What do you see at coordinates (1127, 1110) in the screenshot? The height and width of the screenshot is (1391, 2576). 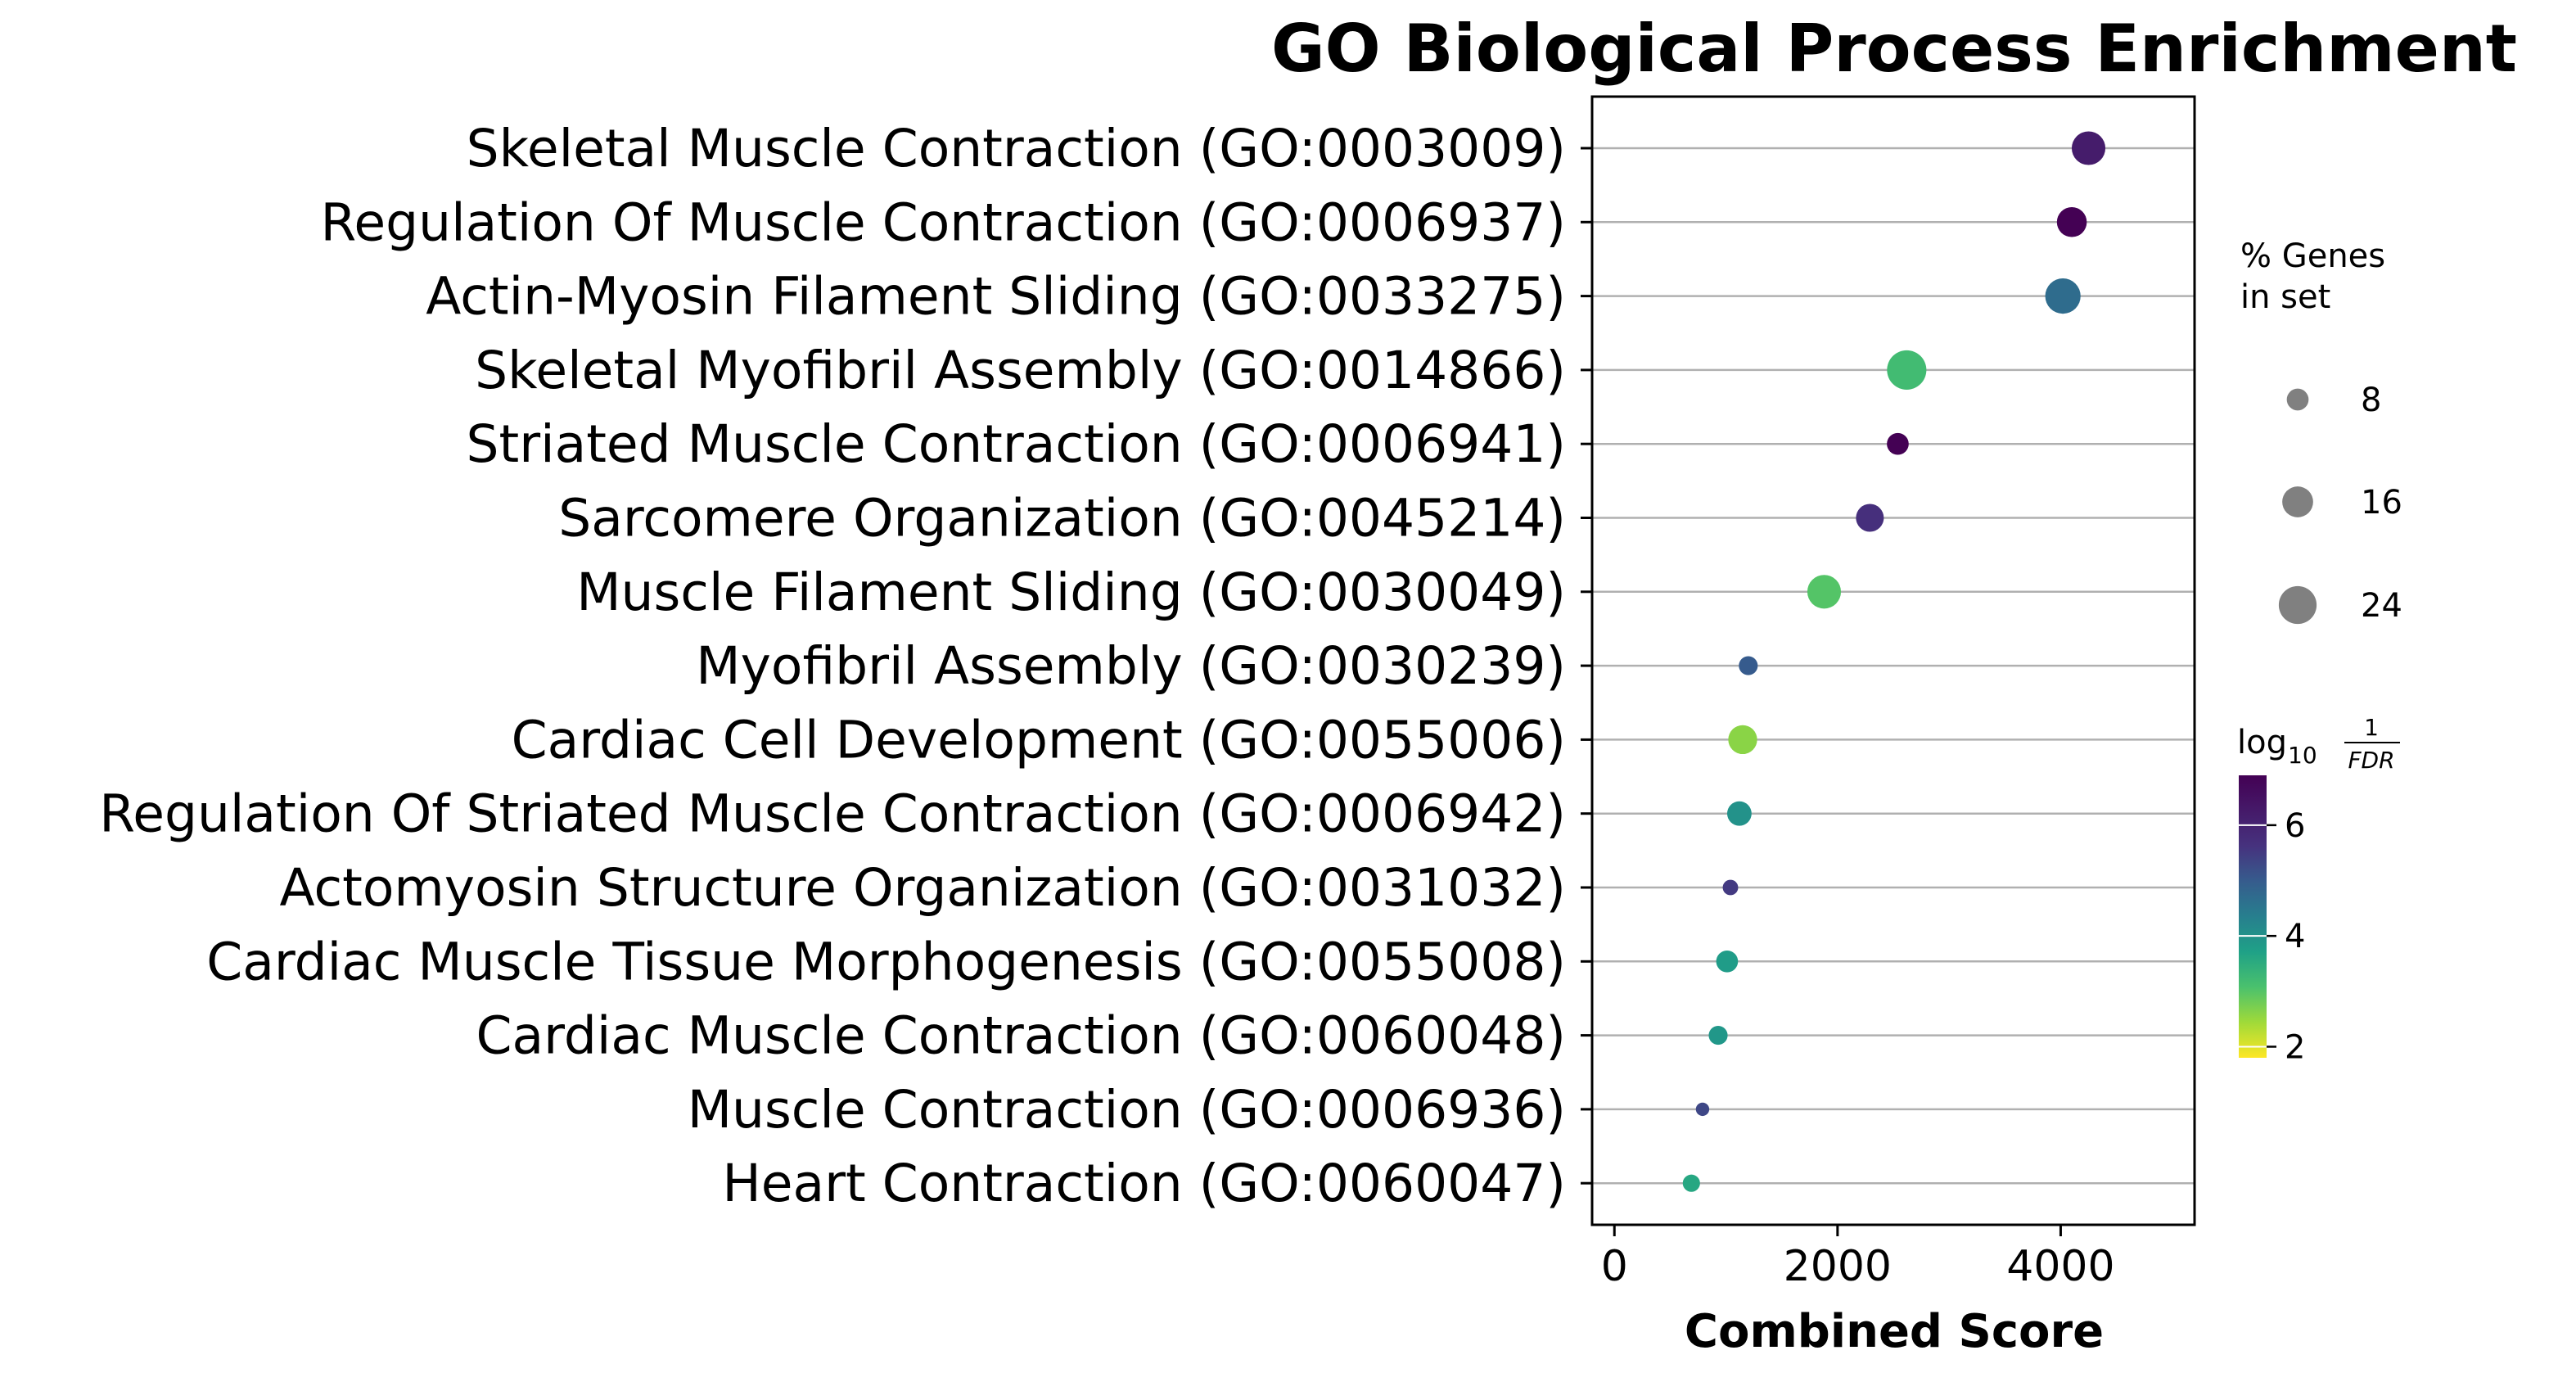 I see `y-tick-label: Muscle Contraction (GO:0006936)` at bounding box center [1127, 1110].